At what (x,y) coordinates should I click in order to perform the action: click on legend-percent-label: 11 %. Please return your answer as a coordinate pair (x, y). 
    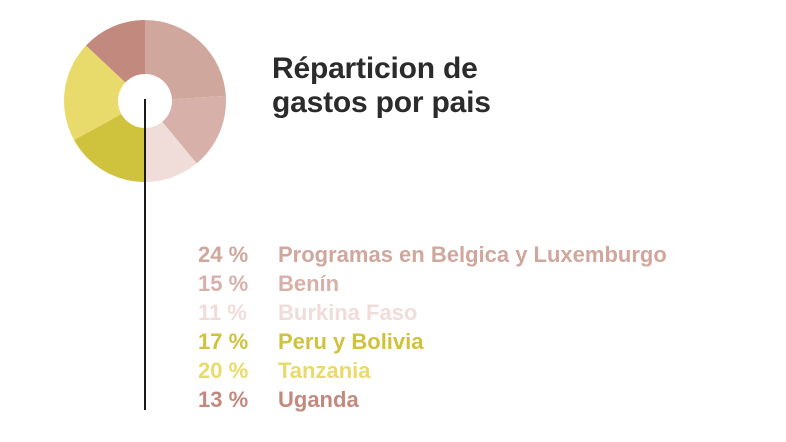
    Looking at the image, I should click on (222, 312).